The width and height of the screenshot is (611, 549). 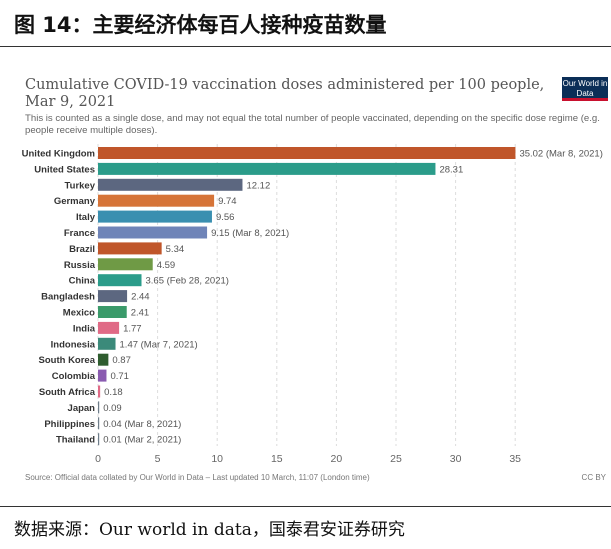 What do you see at coordinates (217, 459) in the screenshot?
I see `x-tick-label: 10` at bounding box center [217, 459].